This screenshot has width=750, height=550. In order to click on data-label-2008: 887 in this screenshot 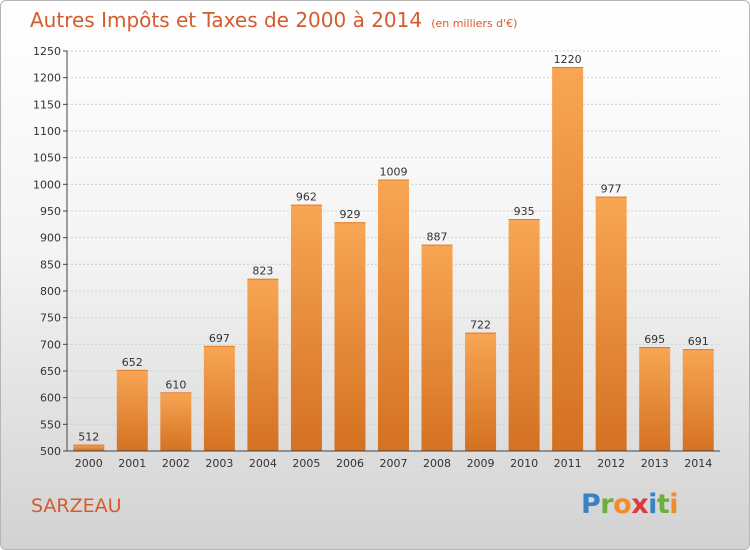, I will do `click(437, 237)`.